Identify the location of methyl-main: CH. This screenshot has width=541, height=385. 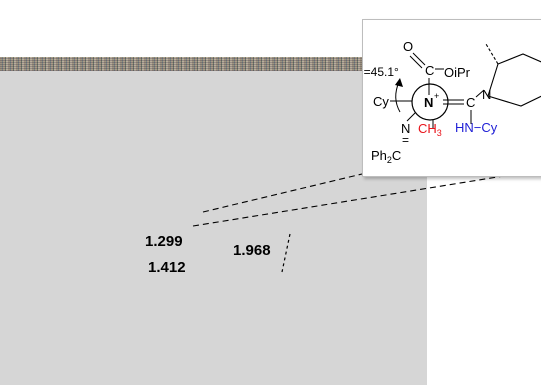
(427, 128).